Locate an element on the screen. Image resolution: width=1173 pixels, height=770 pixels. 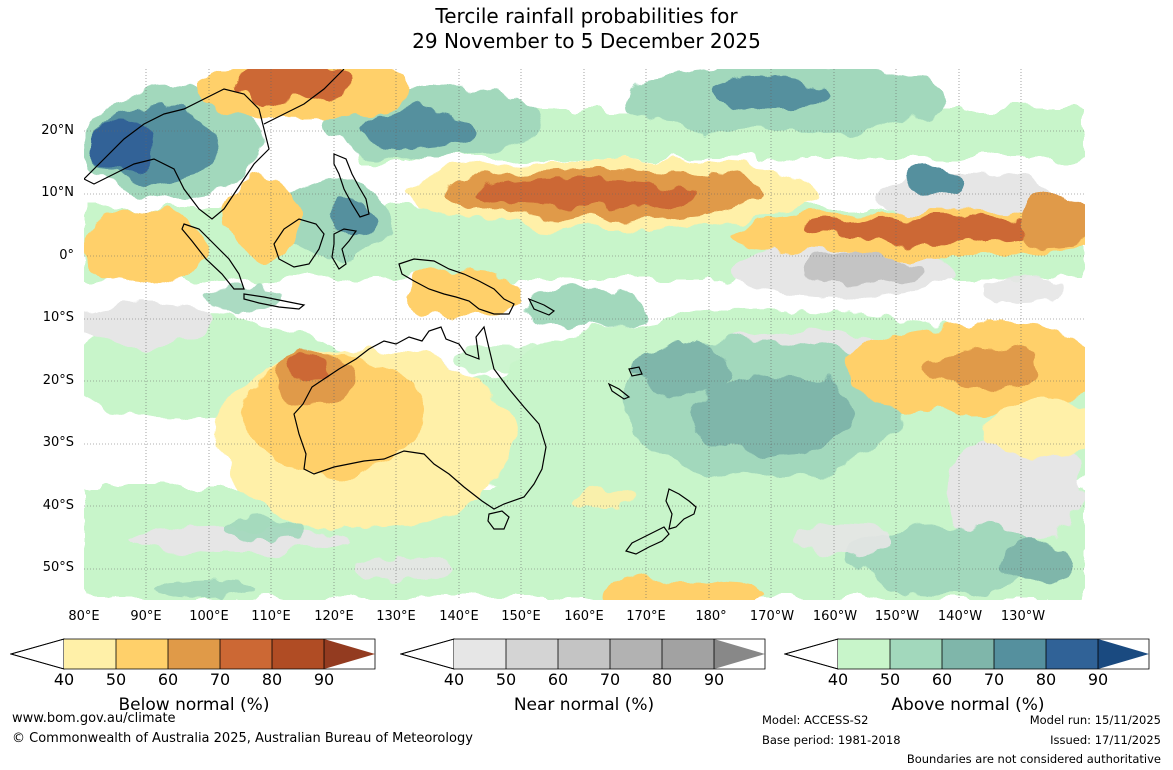
model-name: Model: ACCESS-S2 is located at coordinates (815, 720).